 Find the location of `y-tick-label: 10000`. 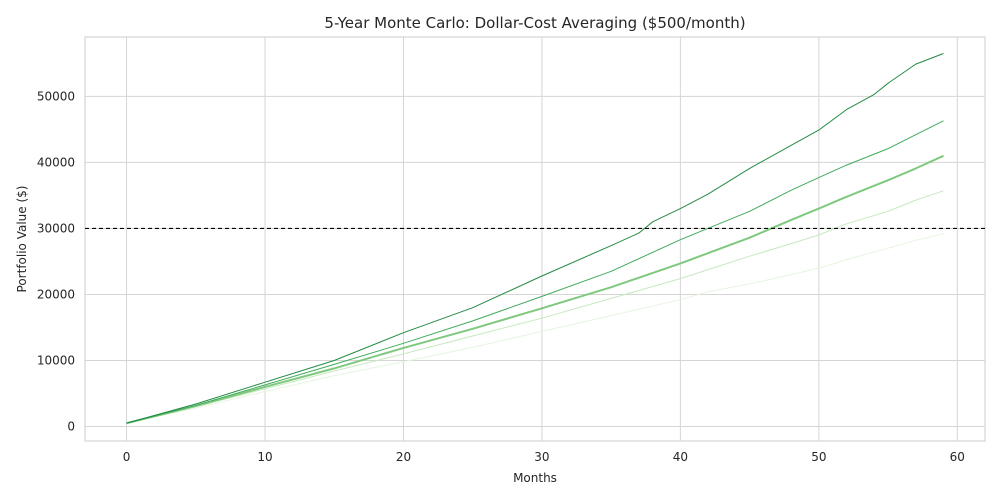

y-tick-label: 10000 is located at coordinates (56, 360).